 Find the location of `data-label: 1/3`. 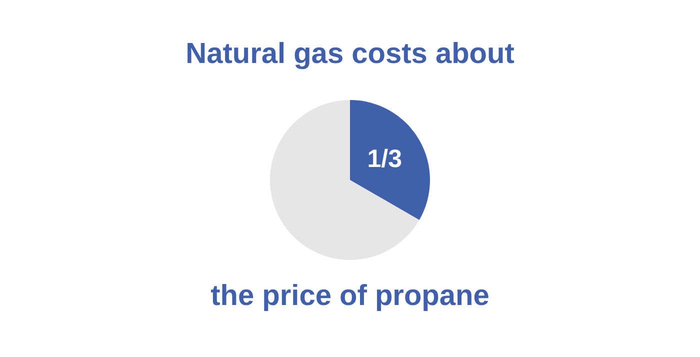

data-label: 1/3 is located at coordinates (384, 158).